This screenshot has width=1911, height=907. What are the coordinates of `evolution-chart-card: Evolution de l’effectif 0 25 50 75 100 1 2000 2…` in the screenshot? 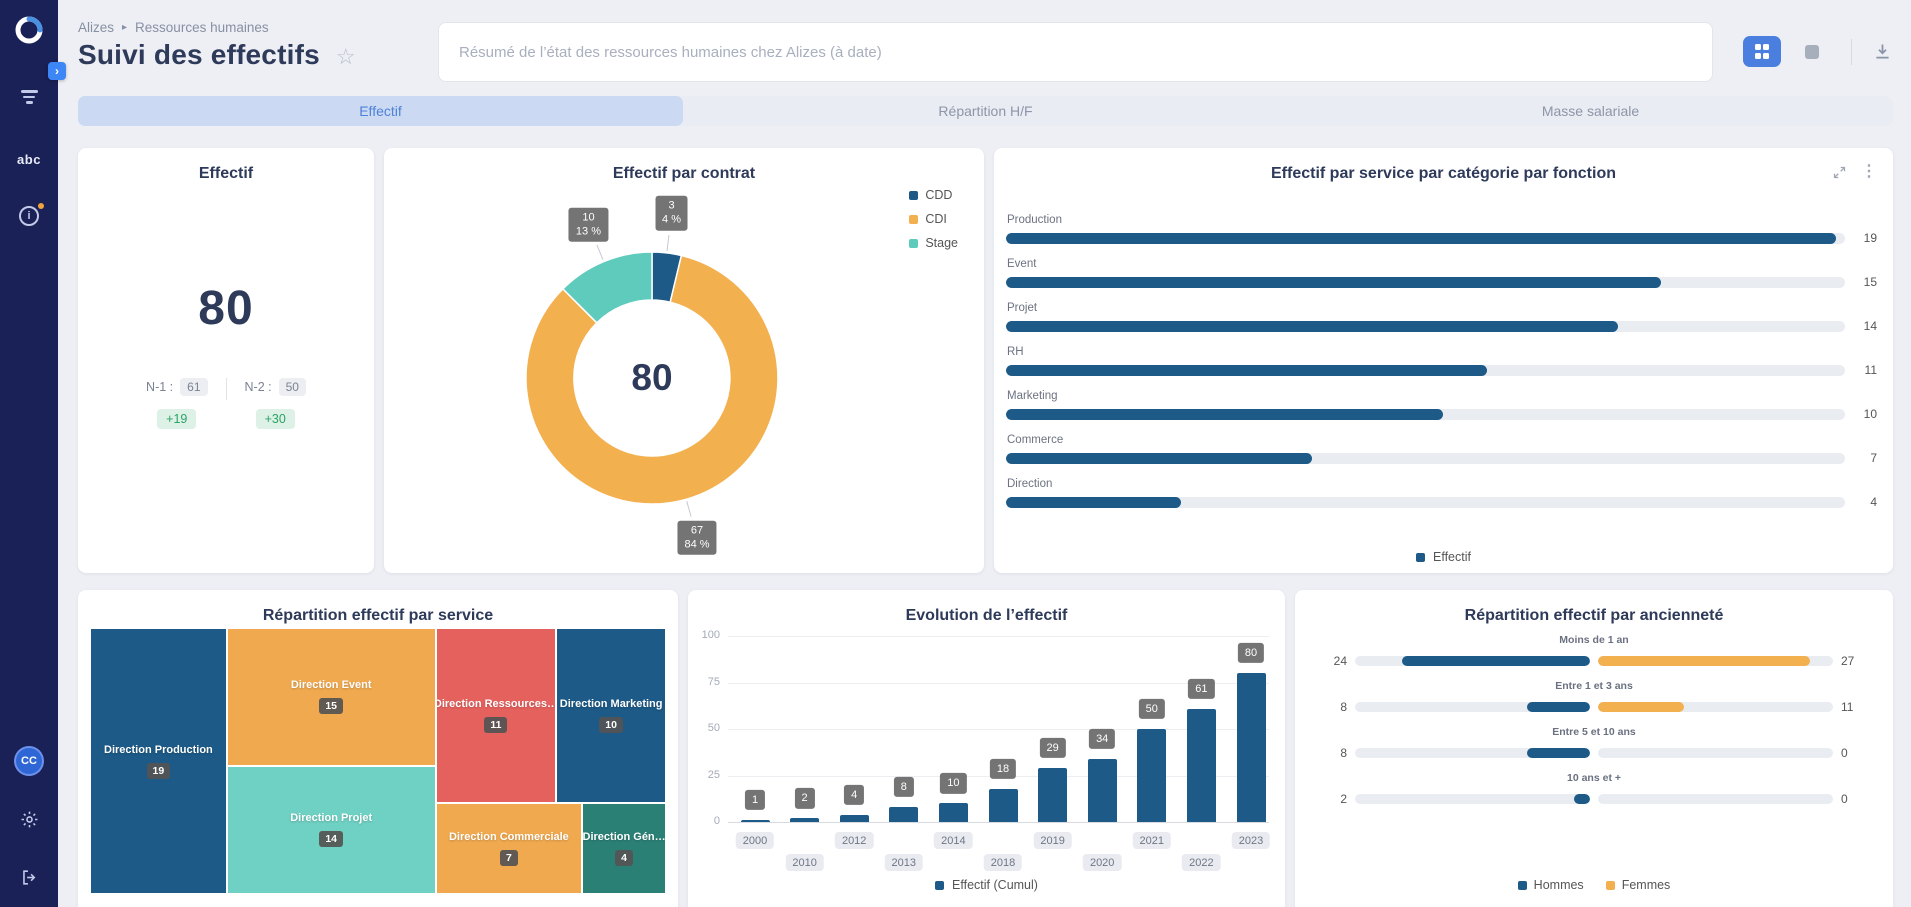 It's located at (986, 748).